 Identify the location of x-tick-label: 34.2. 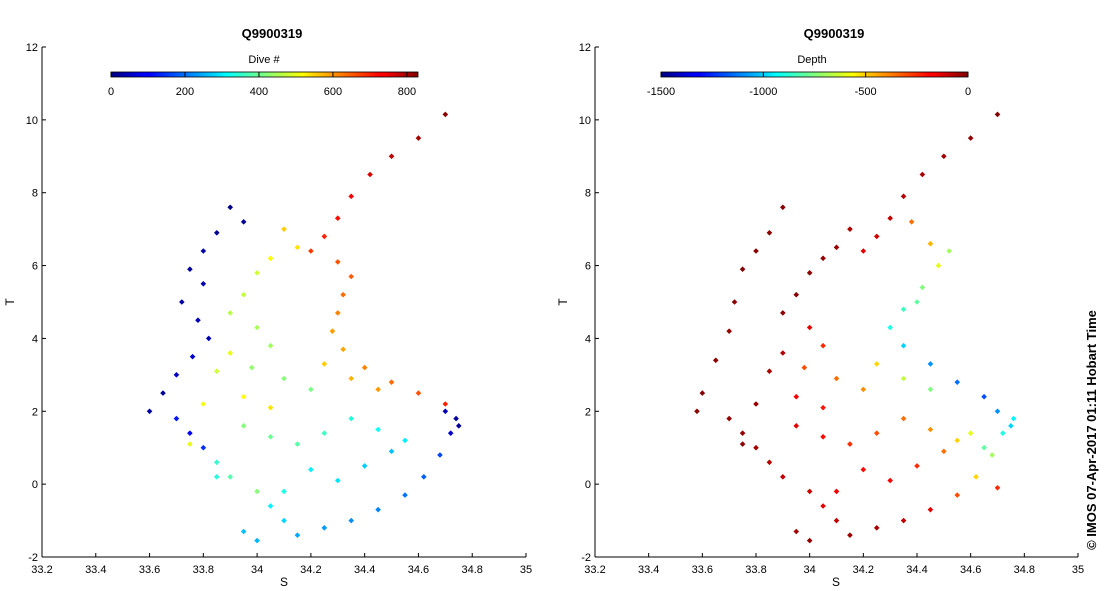
(863, 570).